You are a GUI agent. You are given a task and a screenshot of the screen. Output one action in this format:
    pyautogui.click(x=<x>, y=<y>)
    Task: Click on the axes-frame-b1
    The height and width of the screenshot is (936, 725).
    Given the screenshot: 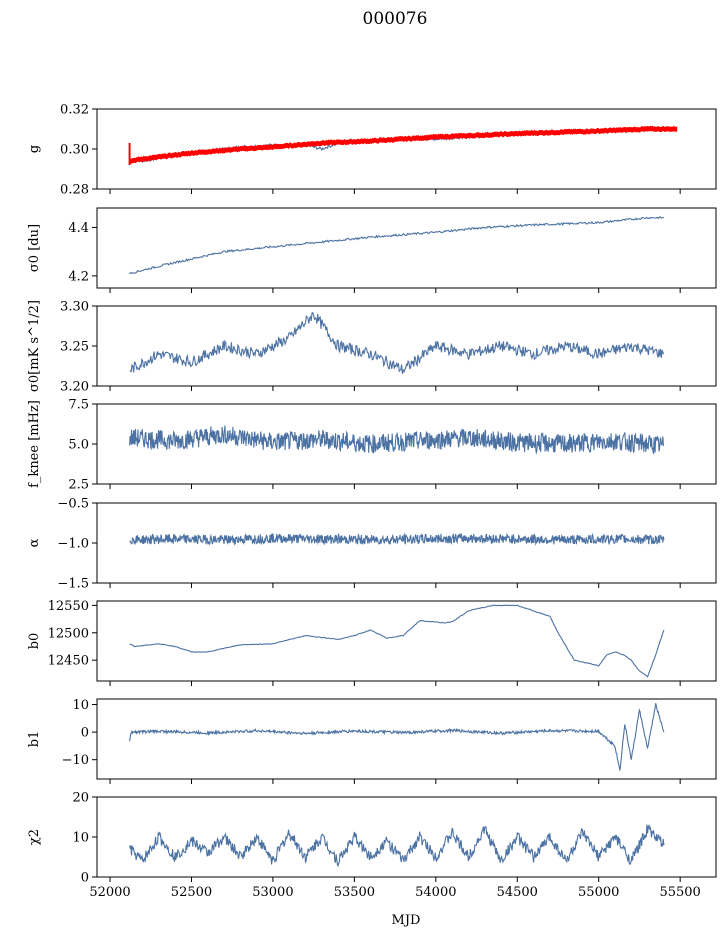 What is the action you would take?
    pyautogui.click(x=406, y=739)
    